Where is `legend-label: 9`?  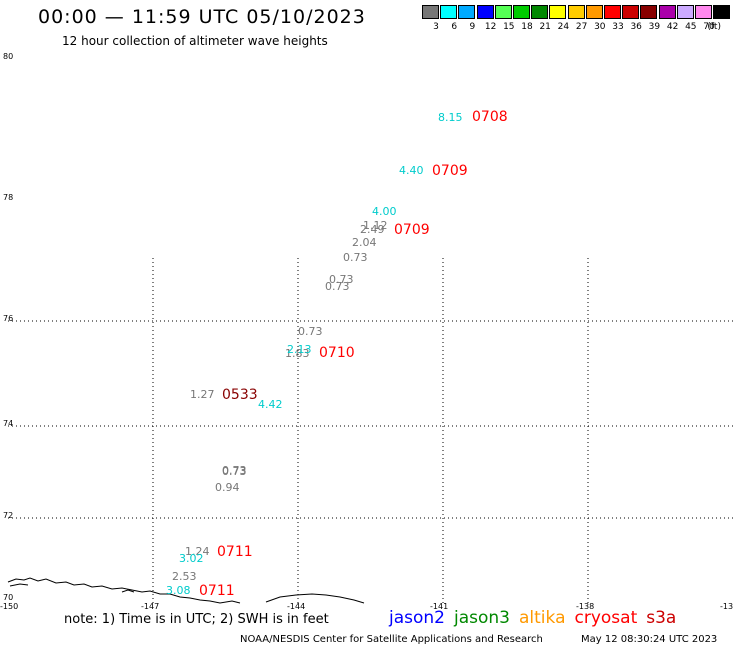 legend-label: 9 is located at coordinates (472, 27).